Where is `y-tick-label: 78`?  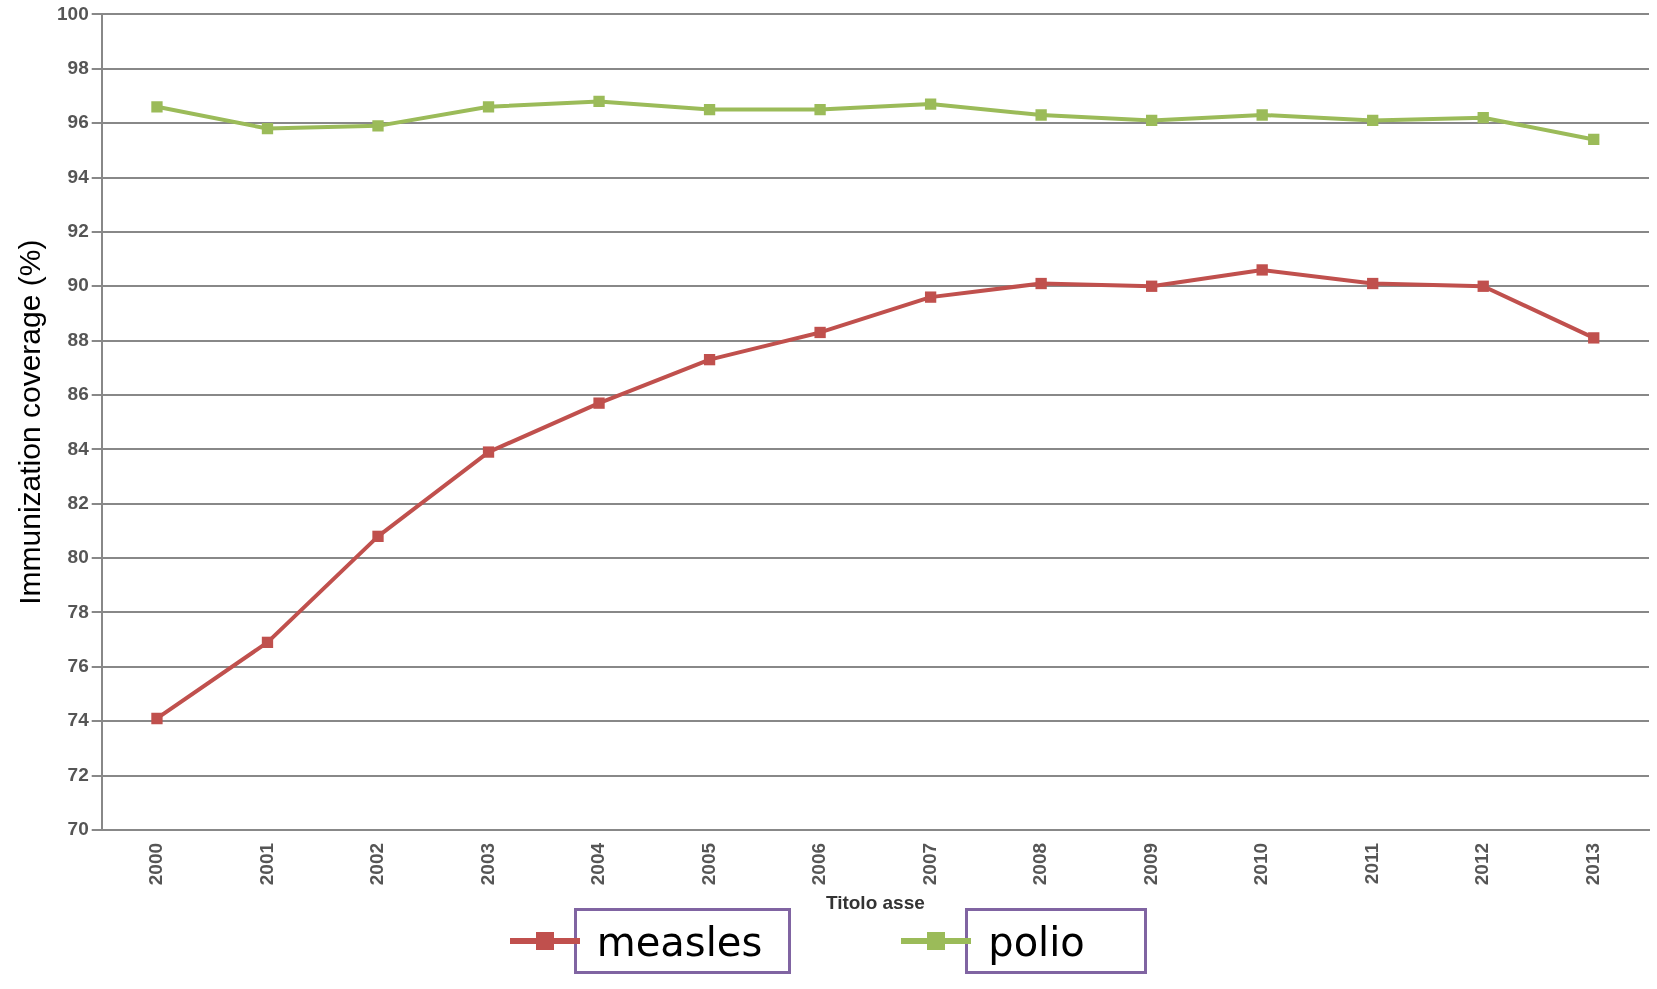
y-tick-label: 78 is located at coordinates (78, 611).